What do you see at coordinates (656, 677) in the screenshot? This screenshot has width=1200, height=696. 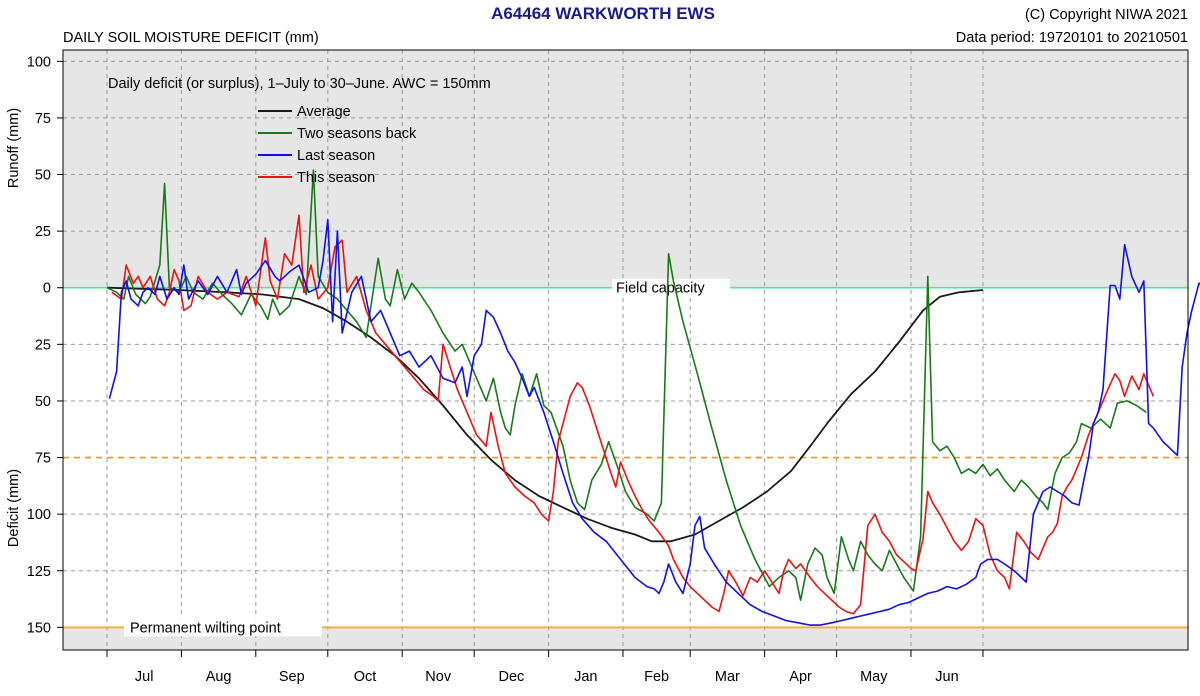 I see `x-tick-label: Feb` at bounding box center [656, 677].